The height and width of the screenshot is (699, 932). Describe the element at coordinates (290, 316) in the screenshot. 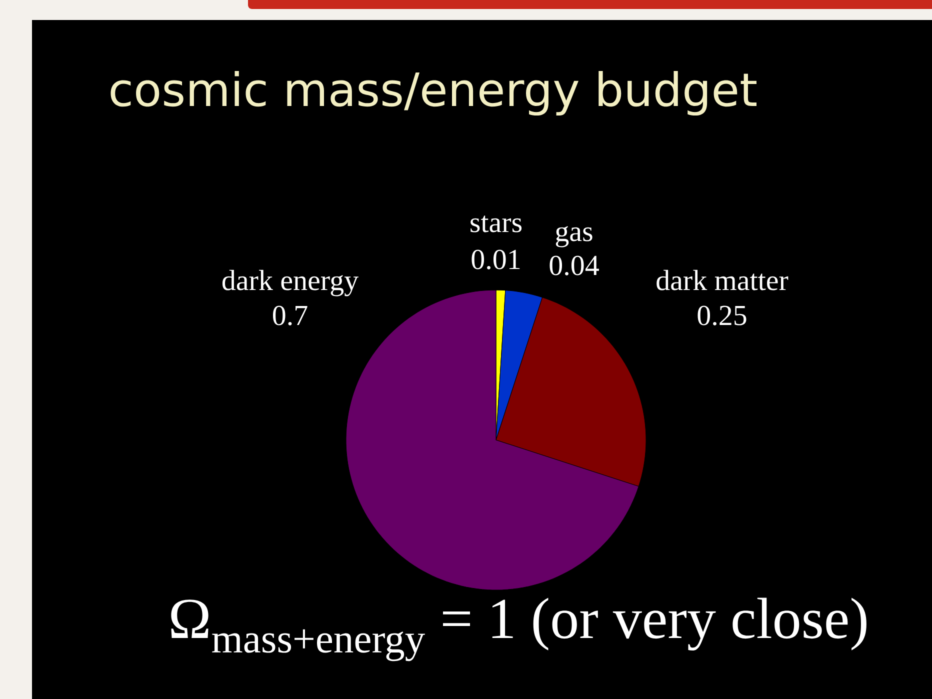

I see `data-label: 0.7` at that location.